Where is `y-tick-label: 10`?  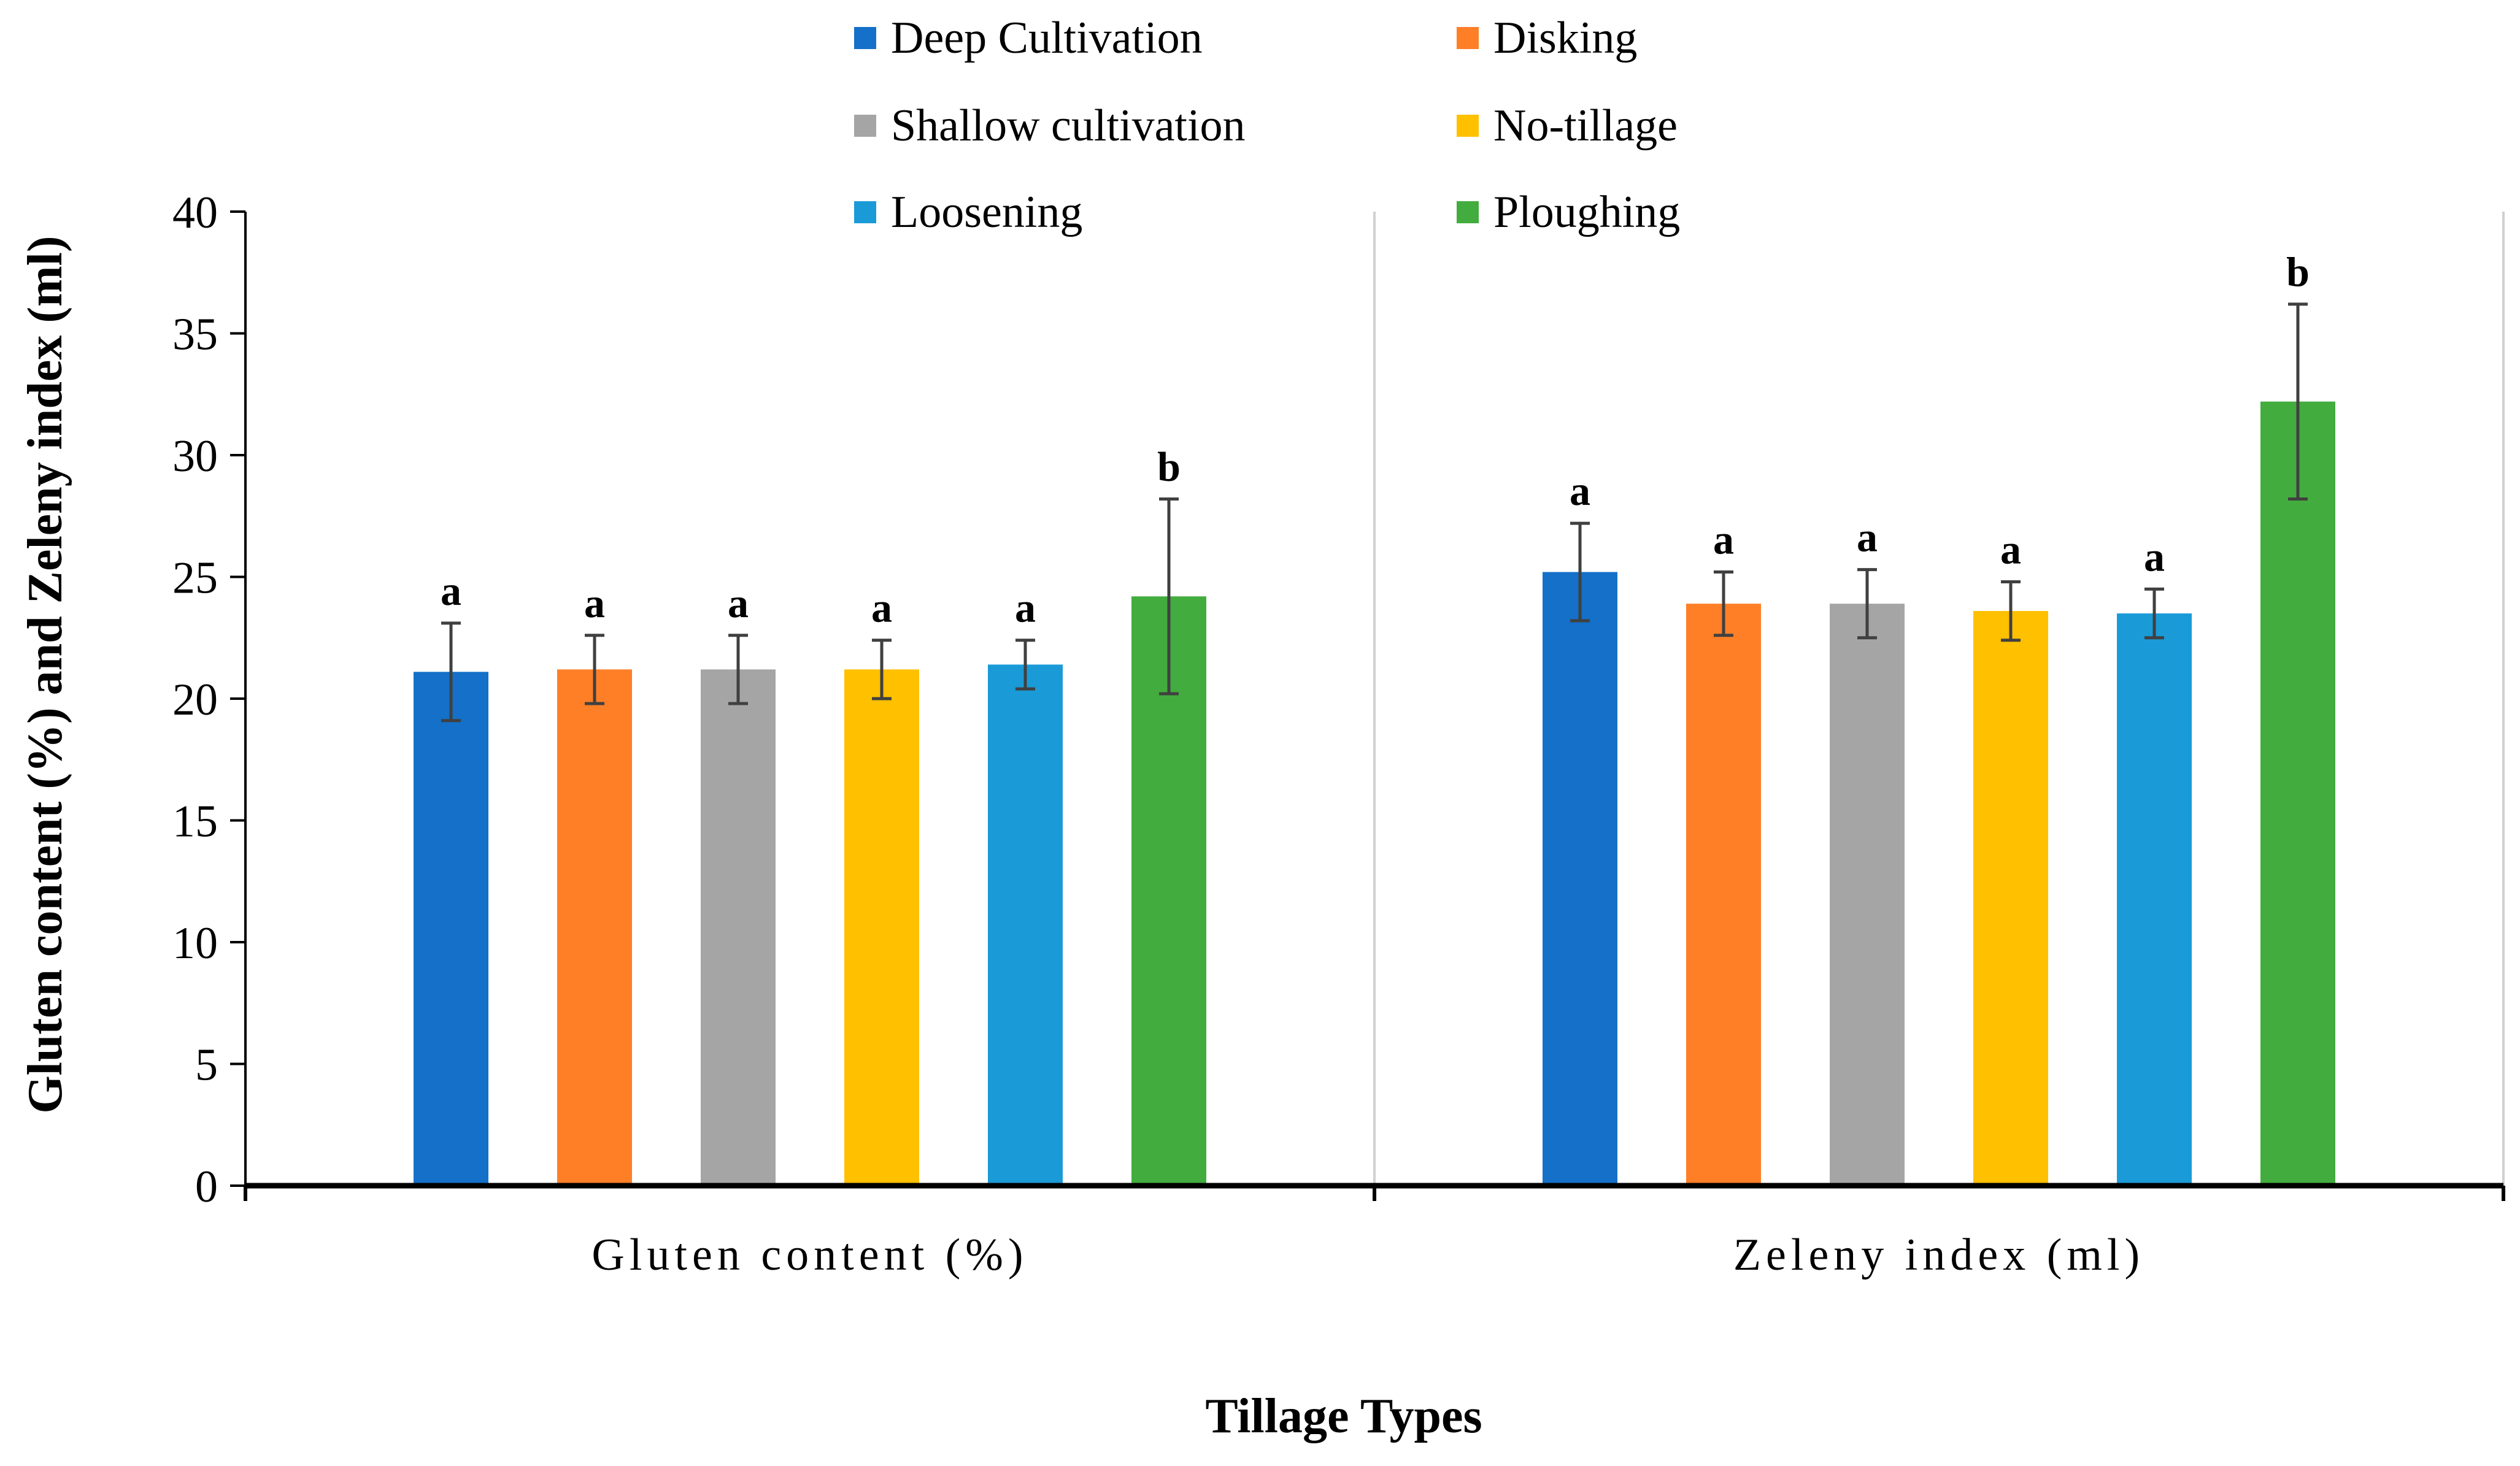 y-tick-label: 10 is located at coordinates (195, 943).